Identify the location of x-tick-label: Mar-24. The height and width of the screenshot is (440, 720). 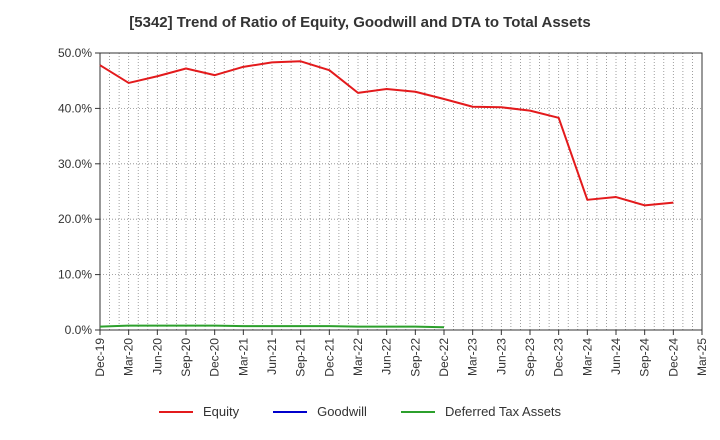
(587, 357).